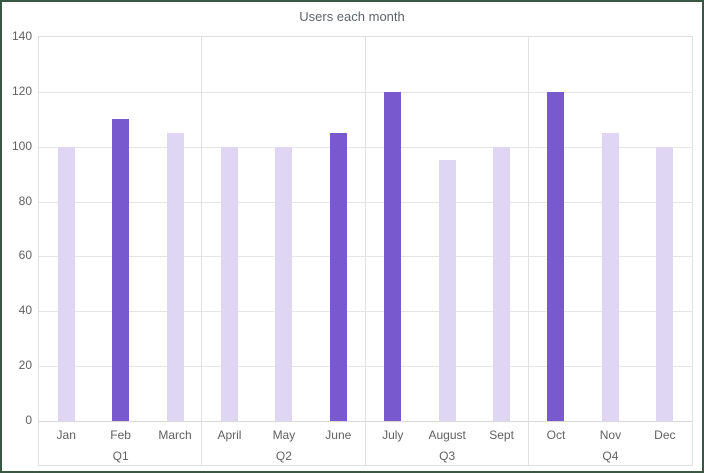 The width and height of the screenshot is (704, 473). I want to click on y-tick-label-100: 100, so click(21, 145).